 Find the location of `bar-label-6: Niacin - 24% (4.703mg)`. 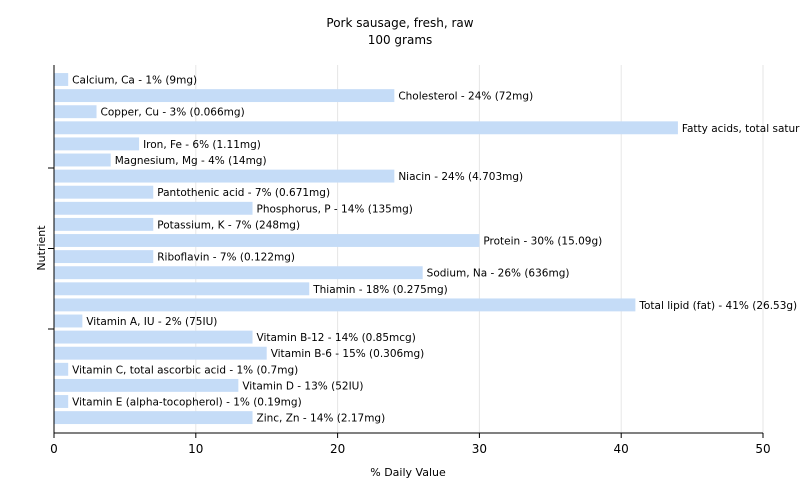

bar-label-6: Niacin - 24% (4.703mg) is located at coordinates (460, 177).